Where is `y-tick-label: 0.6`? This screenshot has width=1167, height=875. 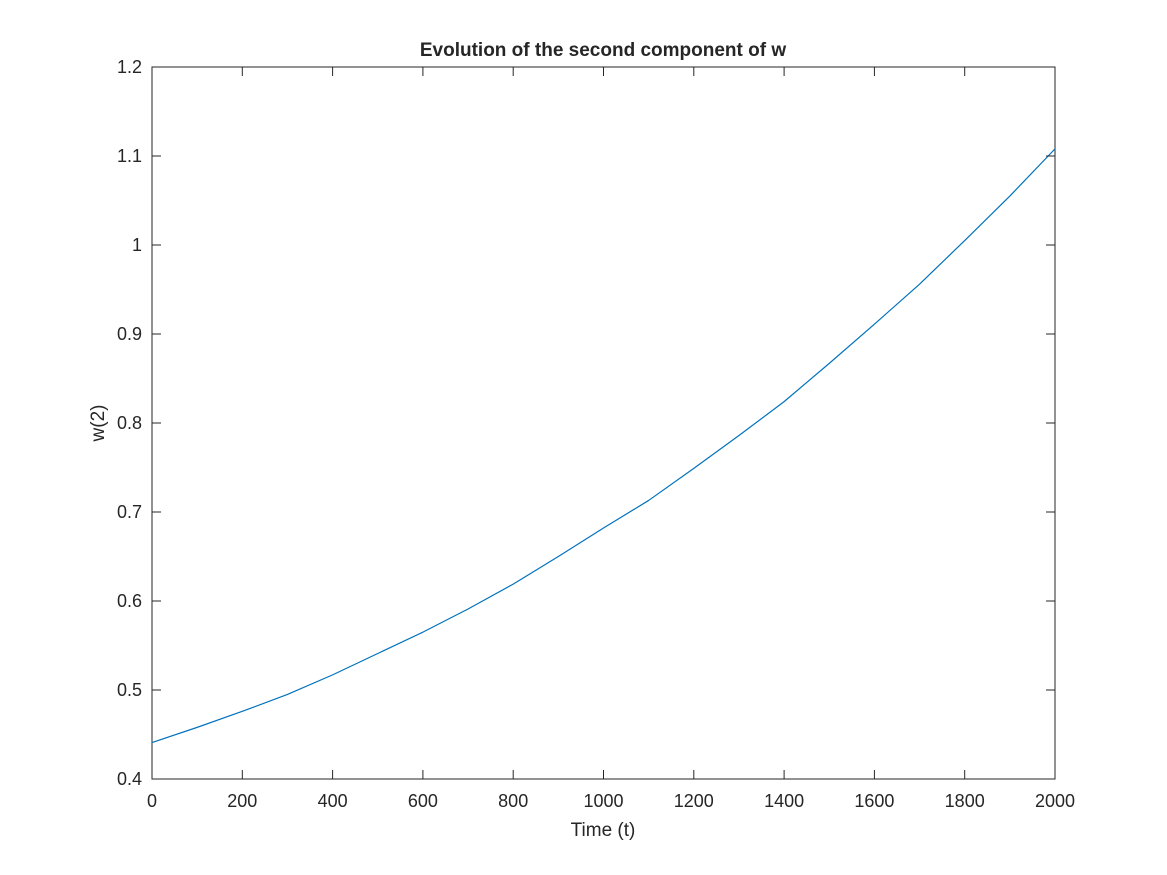 y-tick-label: 0.6 is located at coordinates (129, 601).